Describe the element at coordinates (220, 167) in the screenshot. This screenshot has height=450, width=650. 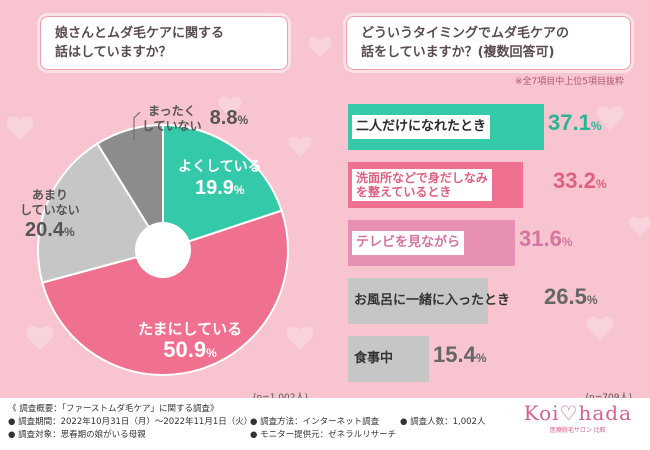
I see `pie-label-text: よくしている` at that location.